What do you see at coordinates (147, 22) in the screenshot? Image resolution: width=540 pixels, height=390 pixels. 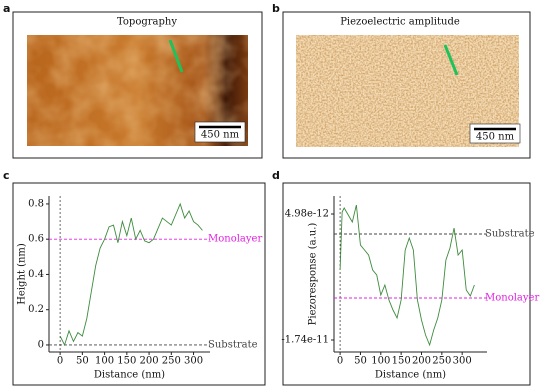 I see `panel-title: Topography` at bounding box center [147, 22].